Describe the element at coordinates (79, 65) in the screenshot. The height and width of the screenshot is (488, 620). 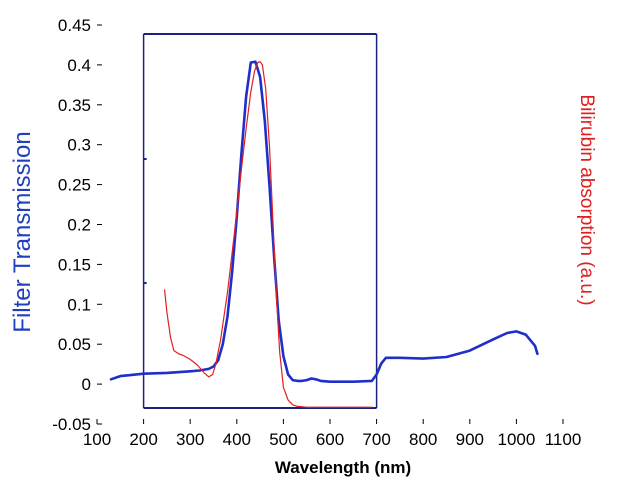
I see `y-tick-label: 0.4` at that location.